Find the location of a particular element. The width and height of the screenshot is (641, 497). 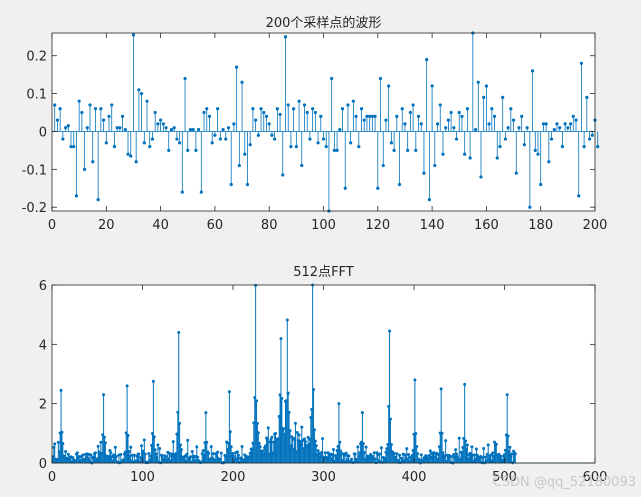

bottom-y-tick-label: 4 is located at coordinates (43, 345).